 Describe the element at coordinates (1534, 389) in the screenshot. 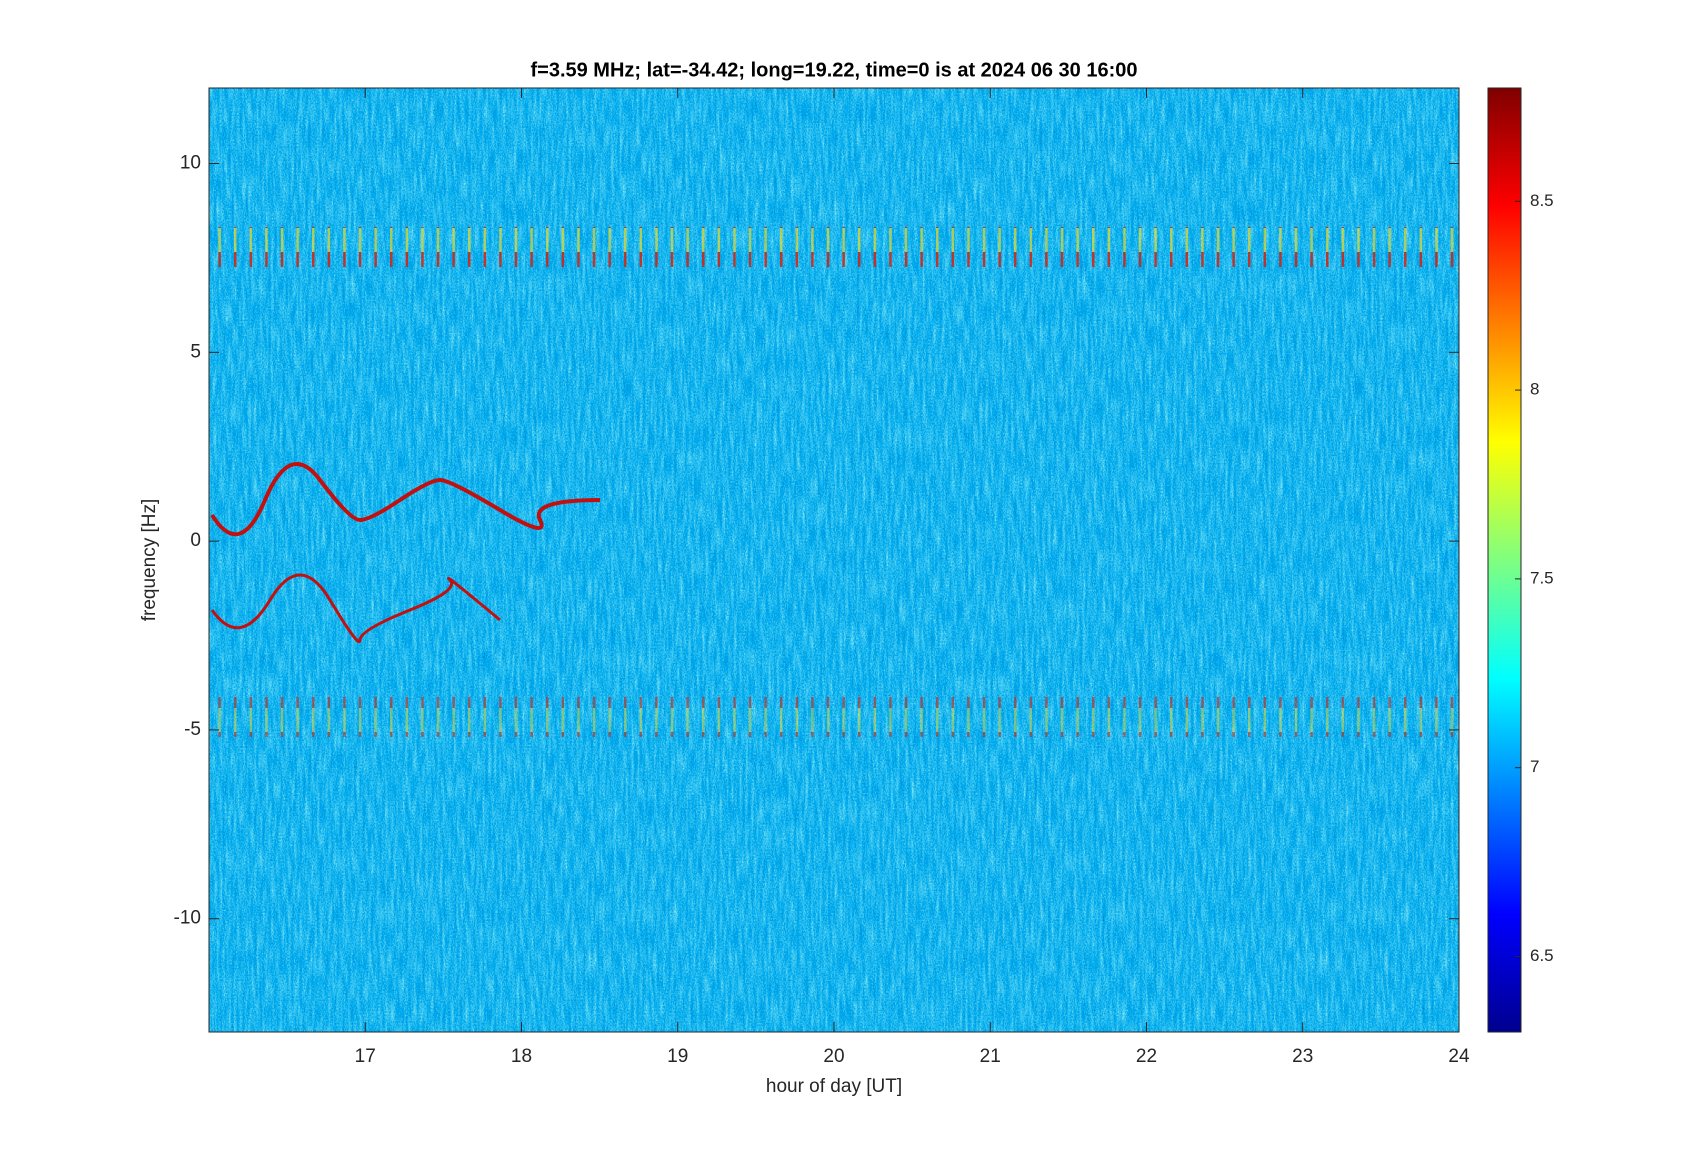

I see `colorbar-tick-label: 8` at that location.